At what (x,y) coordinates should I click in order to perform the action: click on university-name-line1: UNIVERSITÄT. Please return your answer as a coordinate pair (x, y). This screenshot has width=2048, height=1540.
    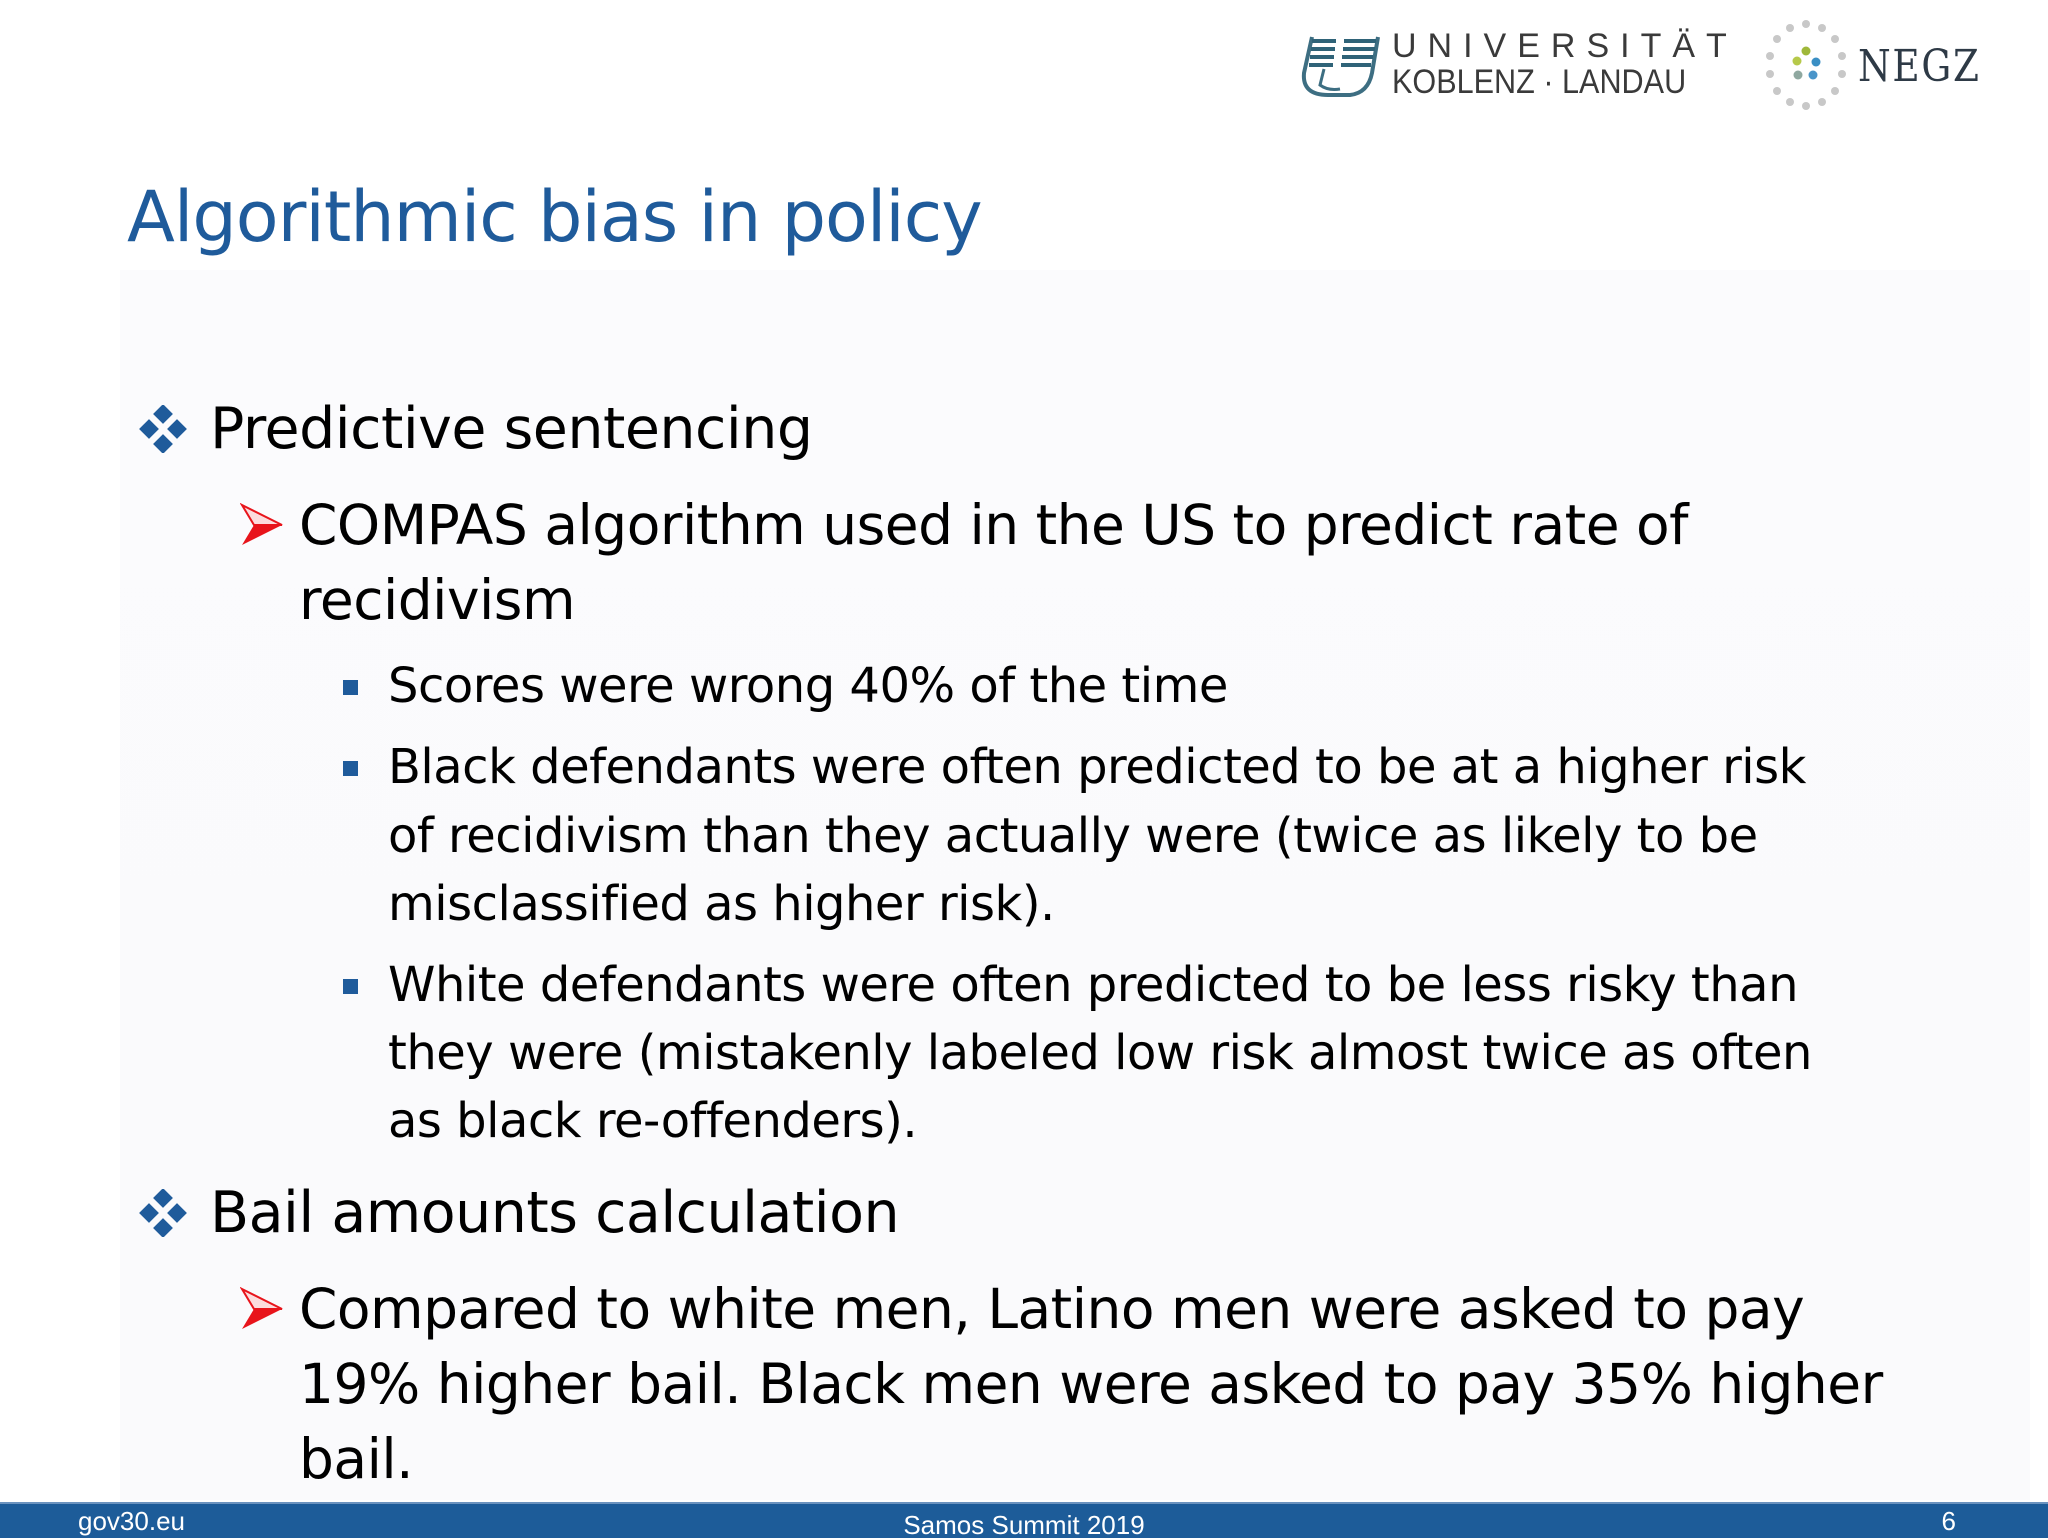
    Looking at the image, I should click on (1565, 46).